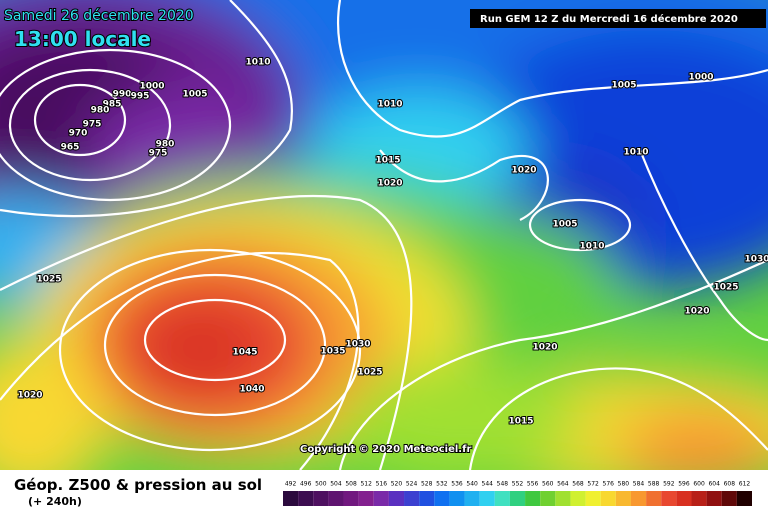 This screenshot has width=768, height=512. Describe the element at coordinates (366, 484) in the screenshot. I see `scale-label: 512` at that location.